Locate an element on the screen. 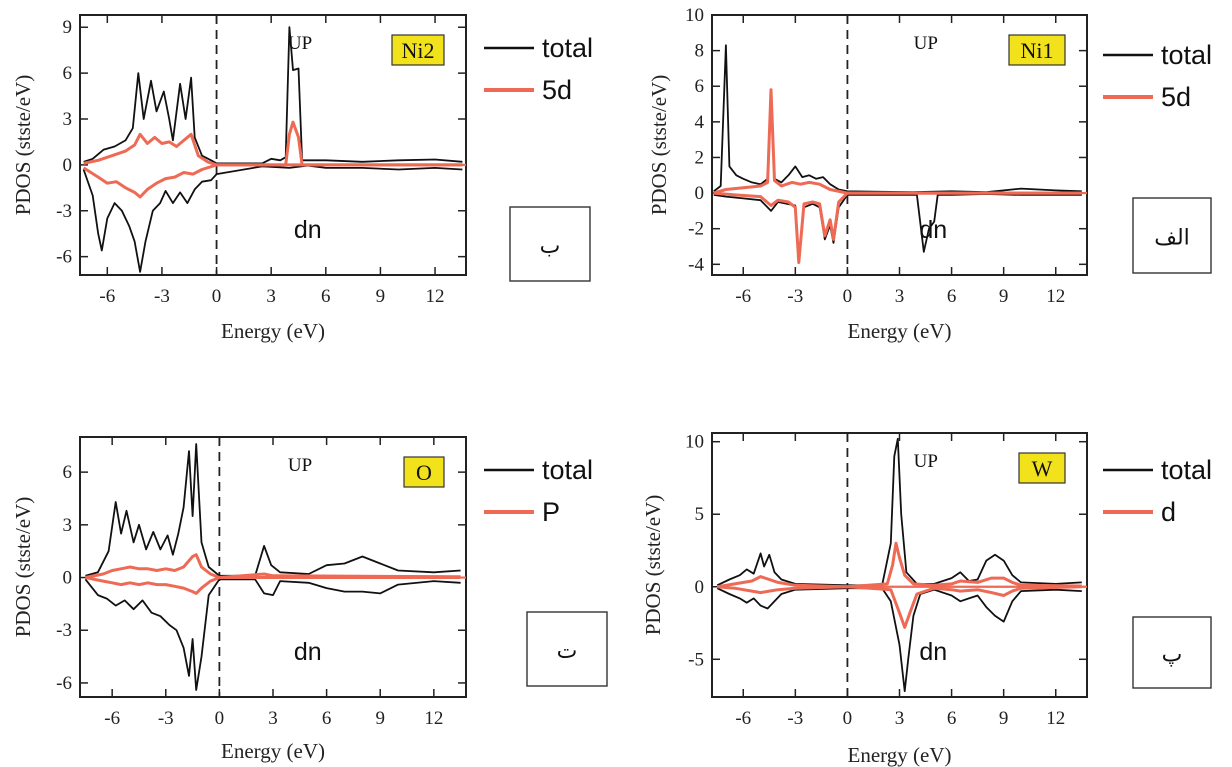 The image size is (1232, 767). series-d-up is located at coordinates (899, 565).